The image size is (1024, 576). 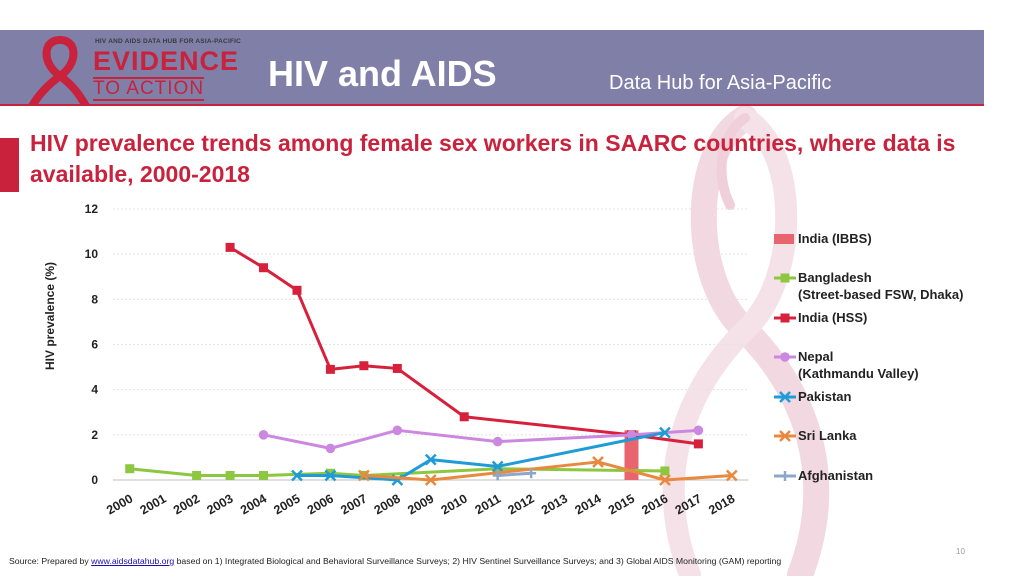 I want to click on legend-item: Nepal (Kathmandu Valley), so click(x=846, y=365).